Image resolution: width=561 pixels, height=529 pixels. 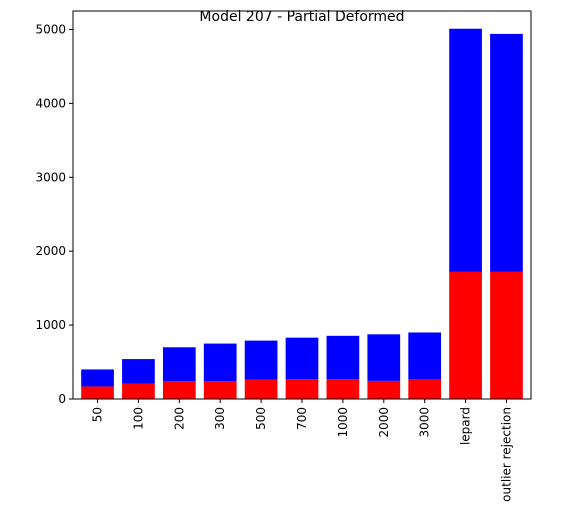 What do you see at coordinates (425, 422) in the screenshot?
I see `x-tick-label-3000: 3000` at bounding box center [425, 422].